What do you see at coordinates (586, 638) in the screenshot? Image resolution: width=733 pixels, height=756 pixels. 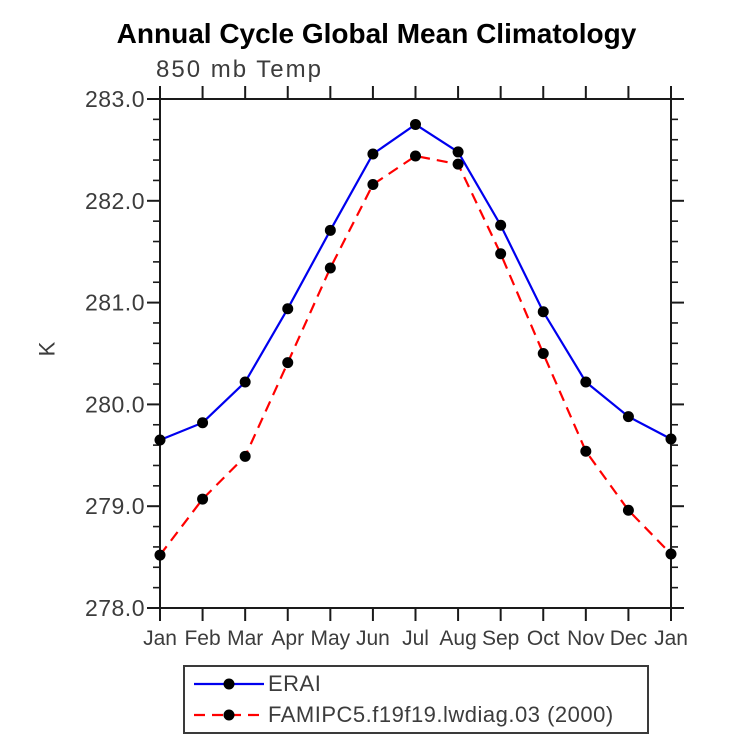 I see `x-tick-label: Nov` at bounding box center [586, 638].